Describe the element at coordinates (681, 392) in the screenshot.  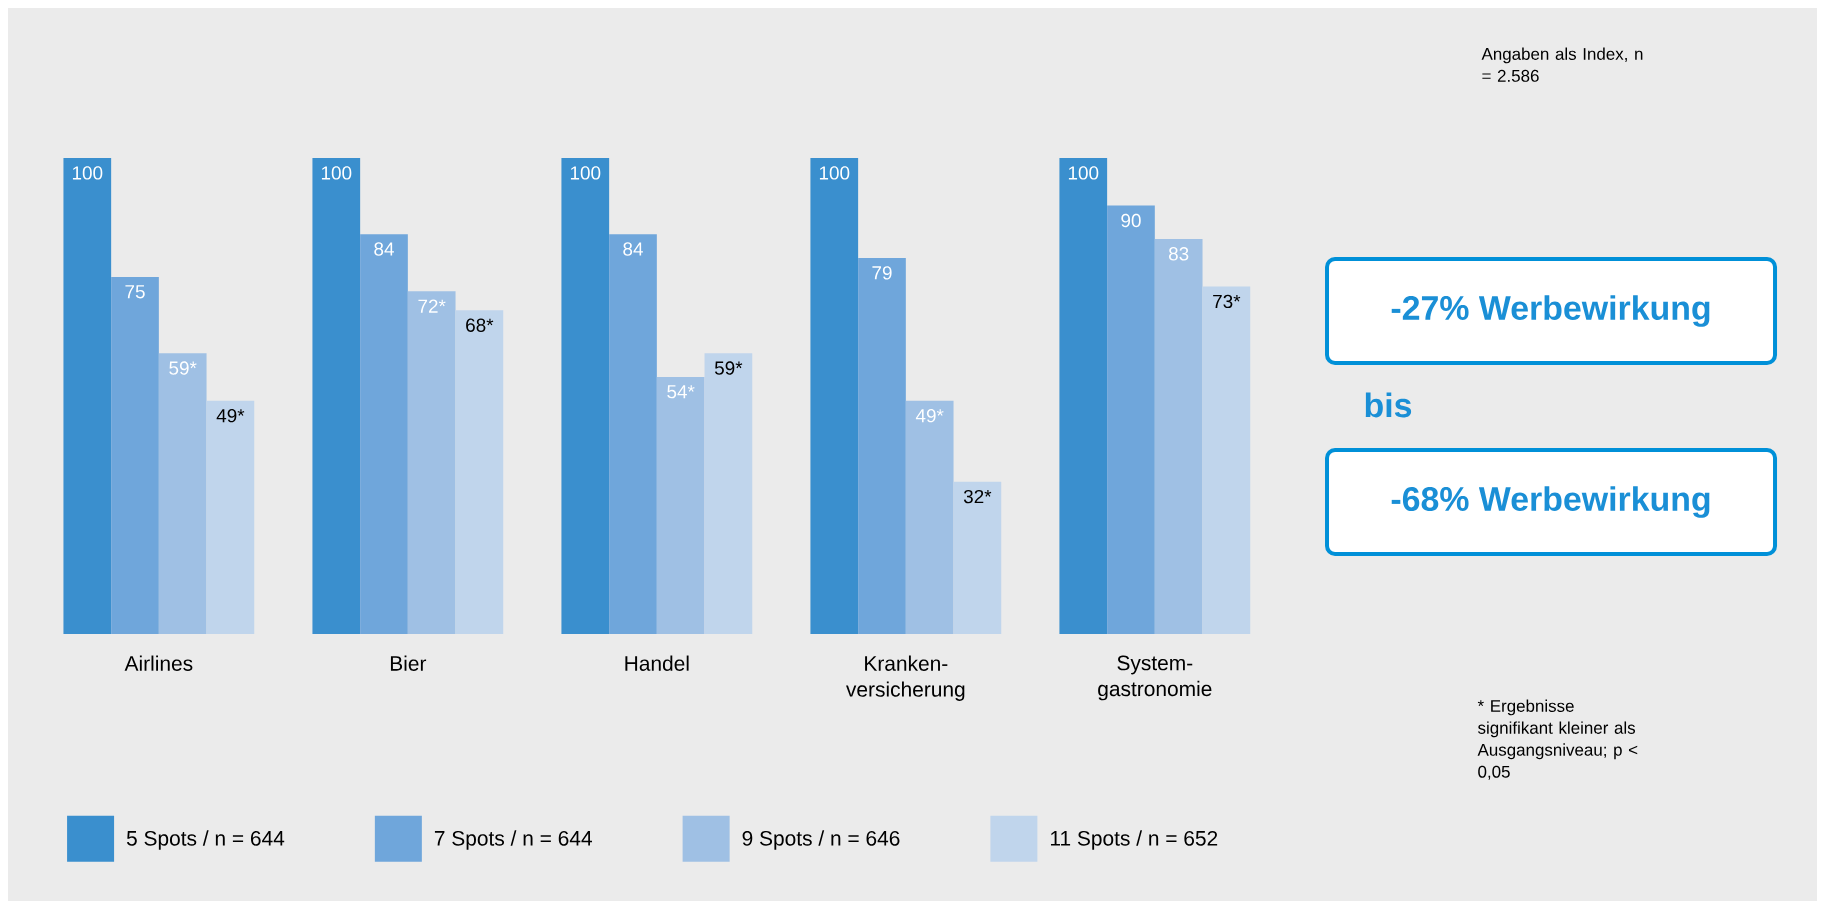
I see `data-label: 54*` at that location.